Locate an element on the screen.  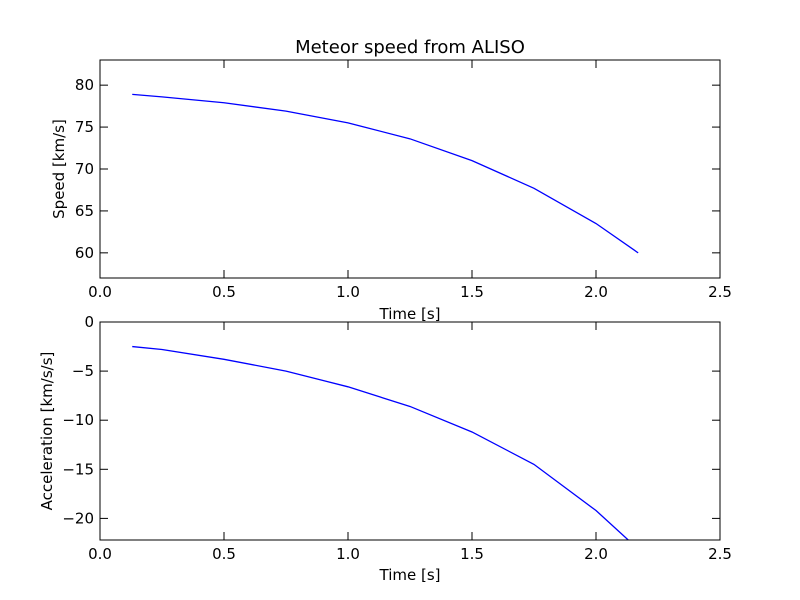
speed-x-tick-label: 1.5 is located at coordinates (472, 292).